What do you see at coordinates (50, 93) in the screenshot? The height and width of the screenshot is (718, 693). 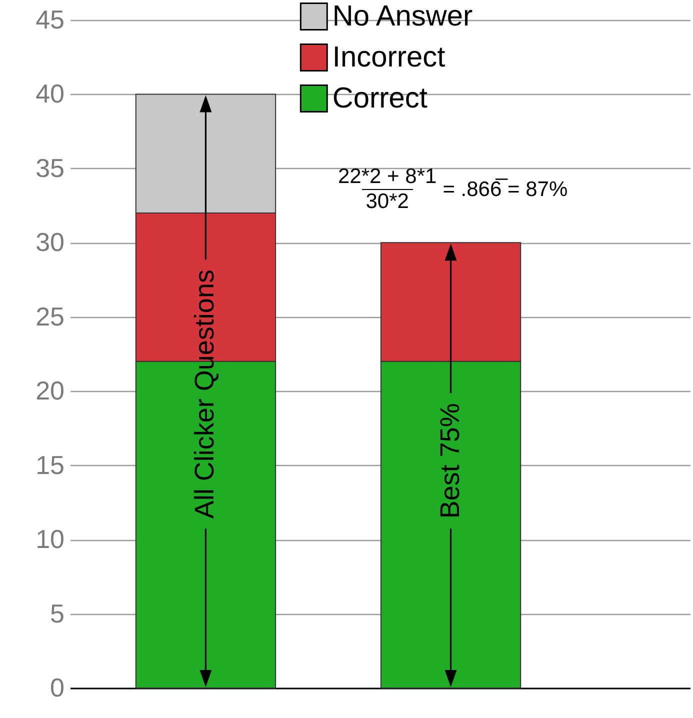 I see `y-tick-label: 40` at bounding box center [50, 93].